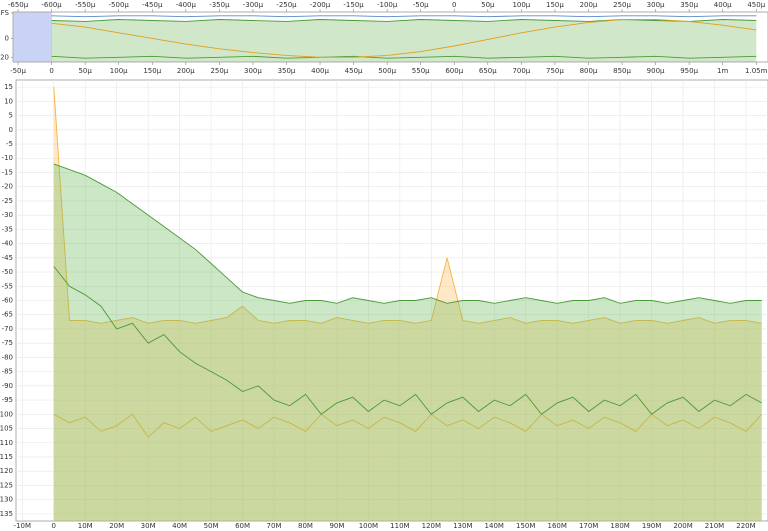 This screenshot has width=768, height=531. Describe the element at coordinates (619, 526) in the screenshot. I see `x-tick-label: 180M` at that location.